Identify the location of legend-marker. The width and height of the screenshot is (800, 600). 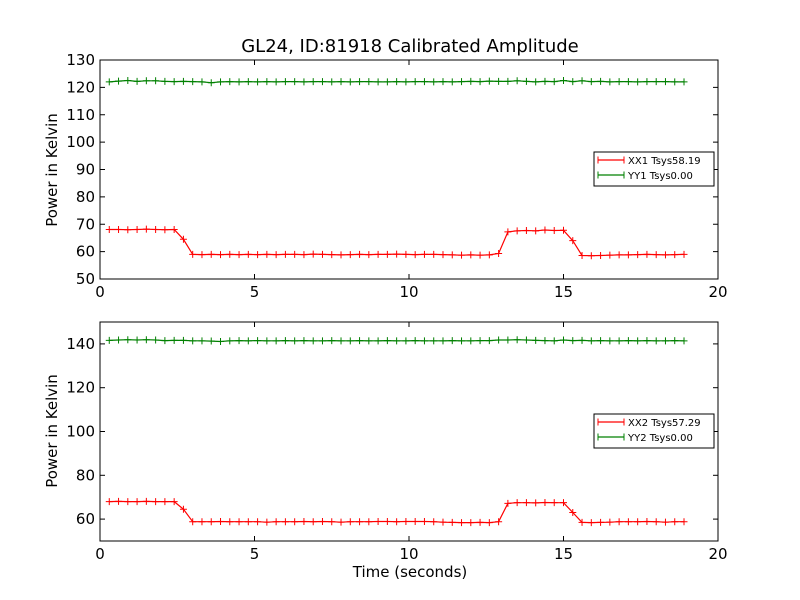
(611, 160).